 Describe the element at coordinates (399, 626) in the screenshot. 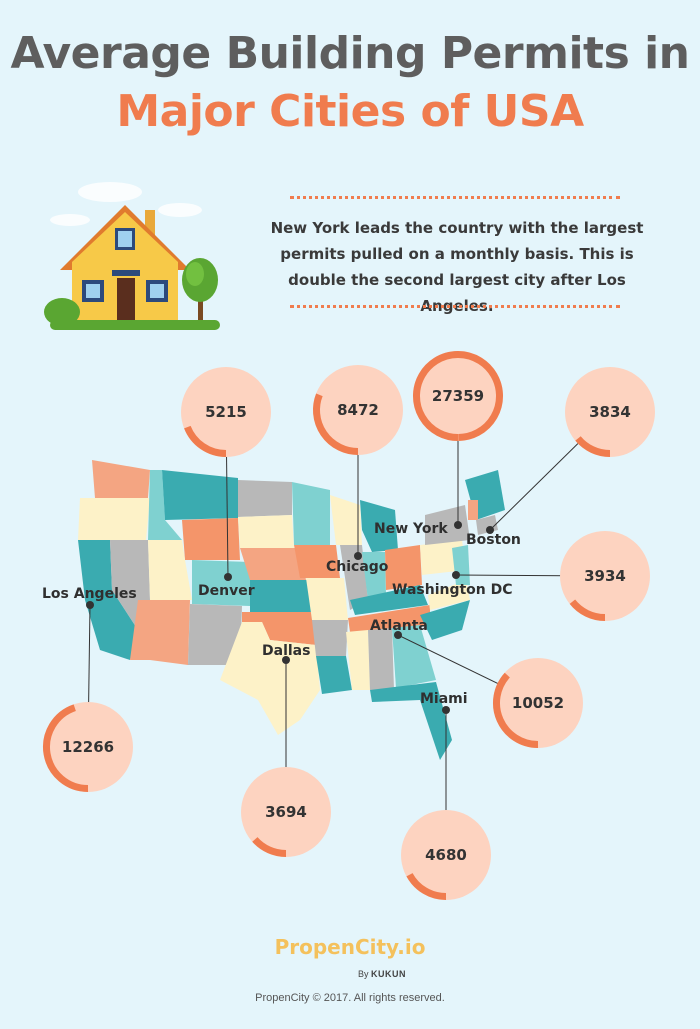

I see `city-label-atlanta: Atlanta` at that location.